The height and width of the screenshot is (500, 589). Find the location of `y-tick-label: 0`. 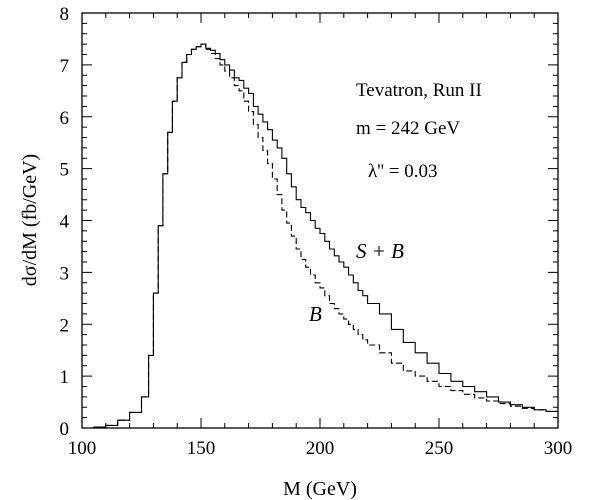

y-tick-label: 0 is located at coordinates (65, 429).